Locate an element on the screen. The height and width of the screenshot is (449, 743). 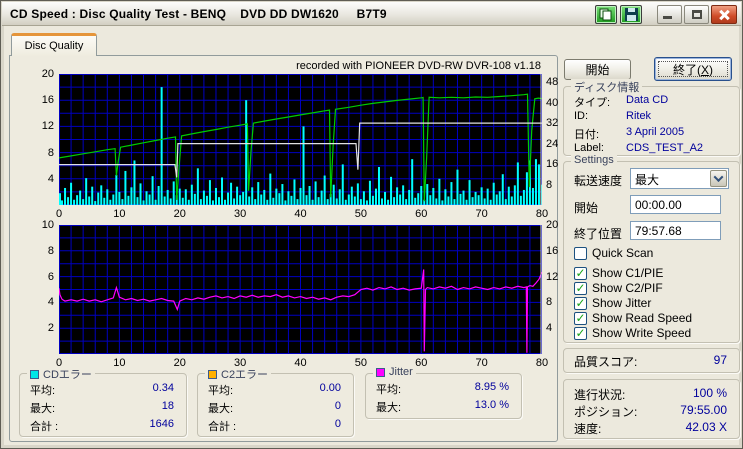
exit-button: 終了(X) is located at coordinates (693, 69).